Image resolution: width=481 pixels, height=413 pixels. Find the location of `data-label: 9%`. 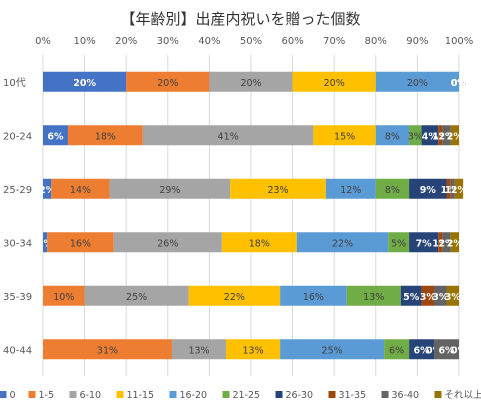

data-label: 9% is located at coordinates (428, 190).